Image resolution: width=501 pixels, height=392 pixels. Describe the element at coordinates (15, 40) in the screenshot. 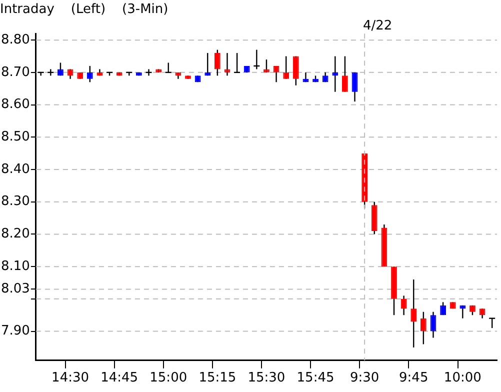

I see `y-tick-label: 8.80` at that location.